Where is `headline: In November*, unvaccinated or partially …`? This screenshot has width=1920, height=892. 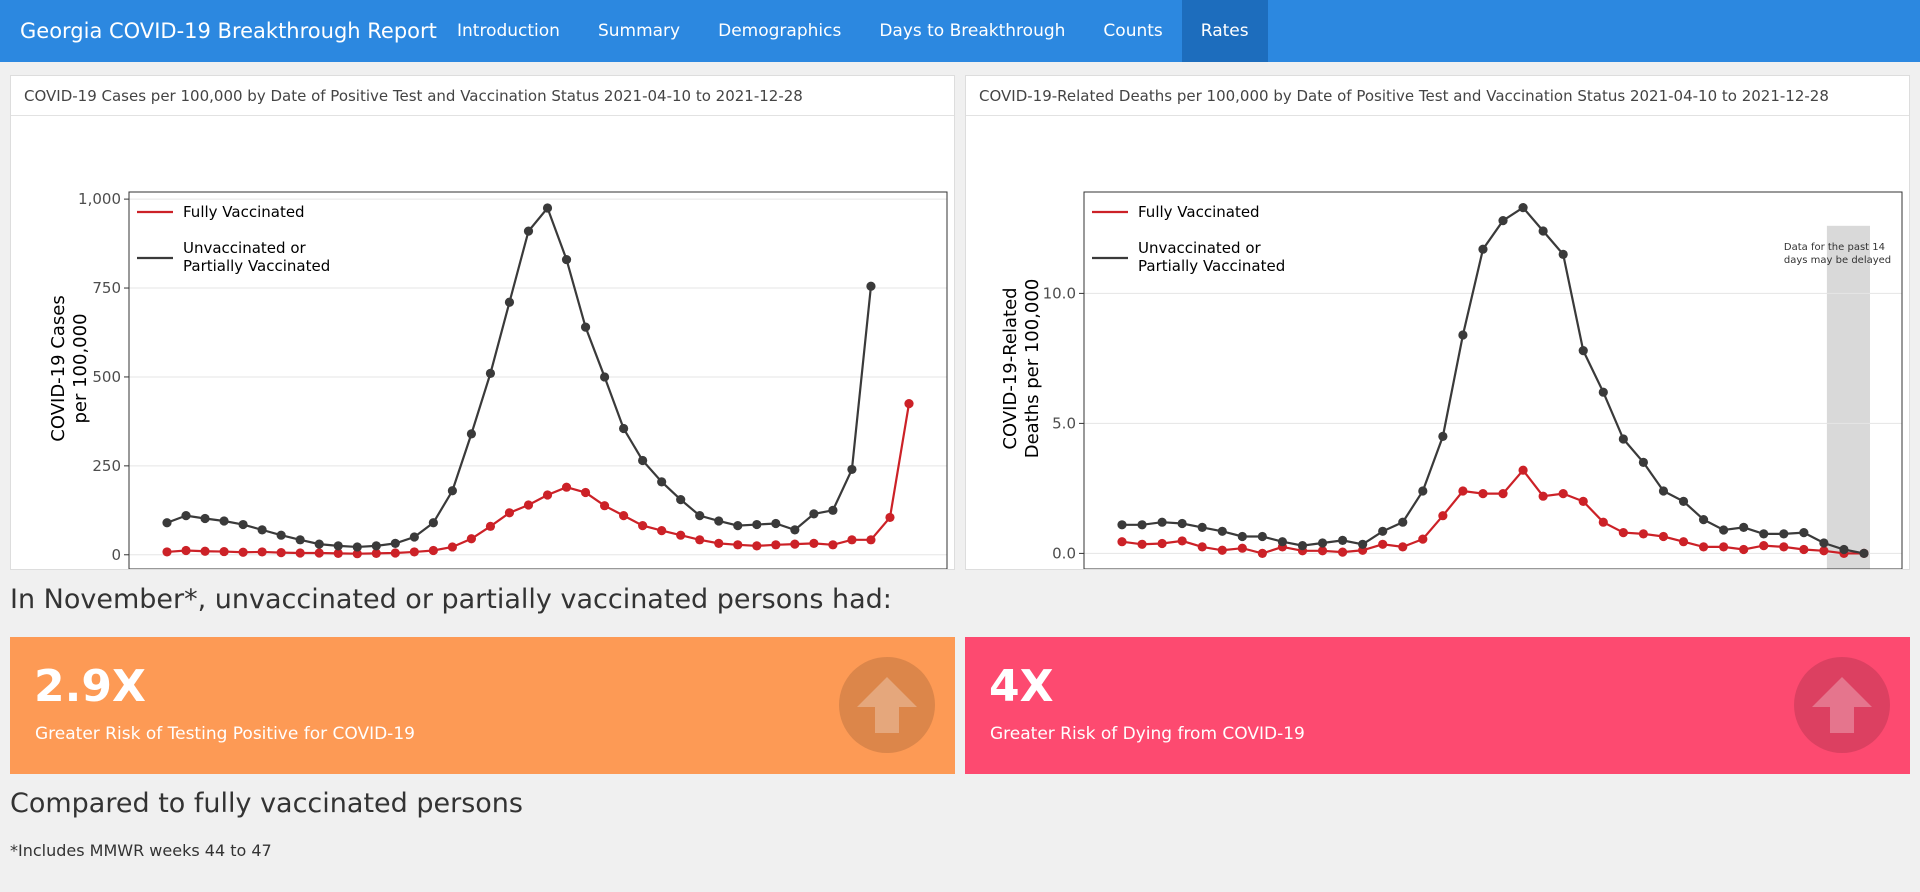 headline: In November*, unvaccinated or partially … is located at coordinates (451, 599).